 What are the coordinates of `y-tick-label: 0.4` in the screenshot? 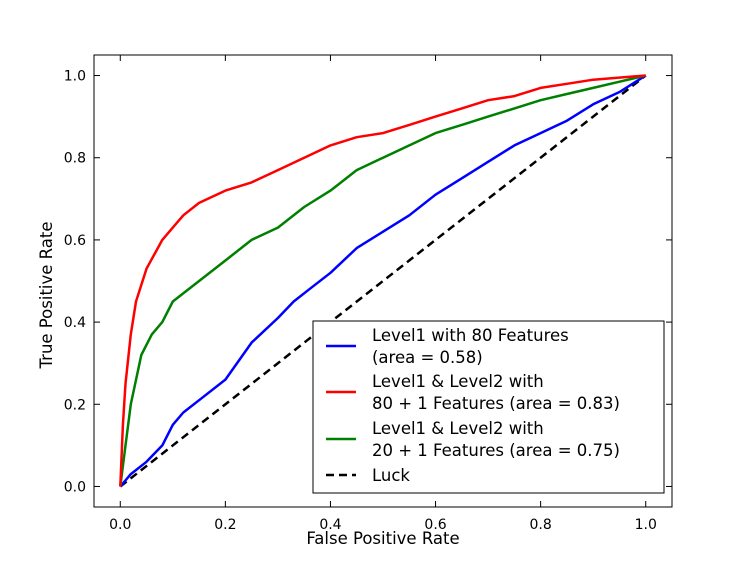 It's located at (75, 323).